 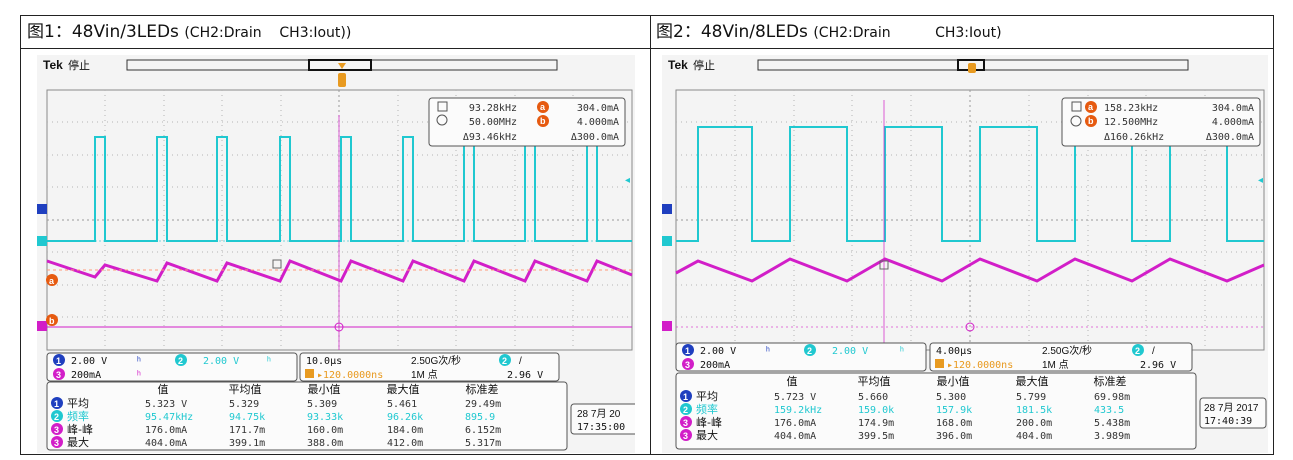 What do you see at coordinates (954, 423) in the screenshot?
I see `svg-text: 168.0m` at bounding box center [954, 423].